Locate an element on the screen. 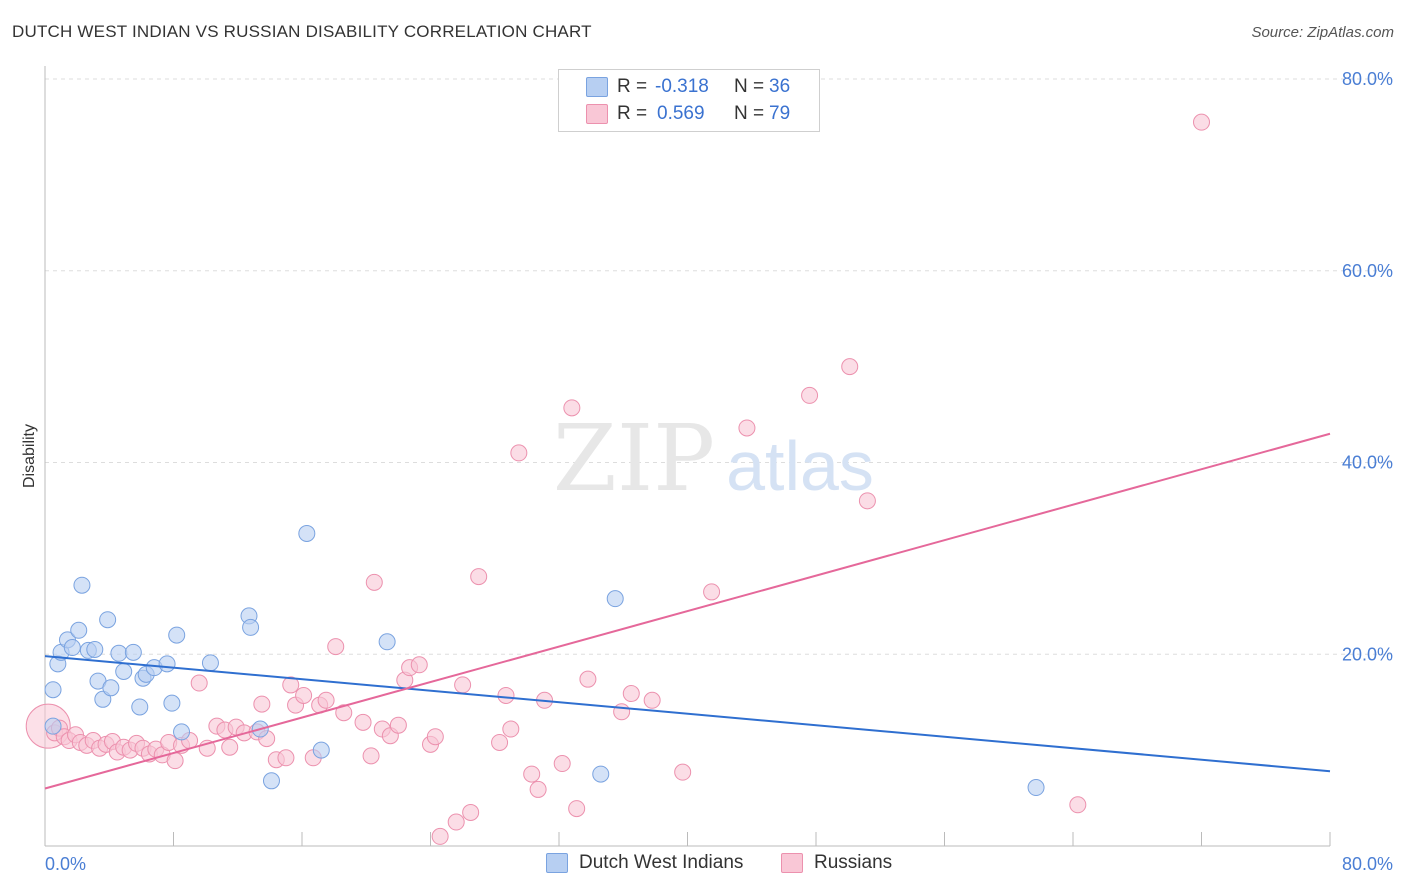  watermark: ZIP atlas is located at coordinates (713, 458).